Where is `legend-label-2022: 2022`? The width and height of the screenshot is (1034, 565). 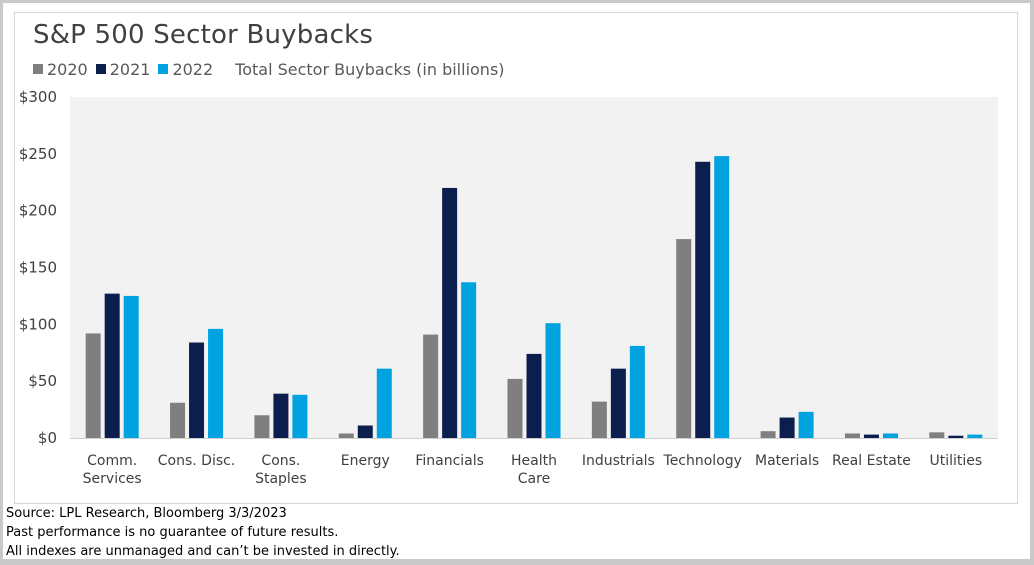 legend-label-2022: 2022 is located at coordinates (193, 69).